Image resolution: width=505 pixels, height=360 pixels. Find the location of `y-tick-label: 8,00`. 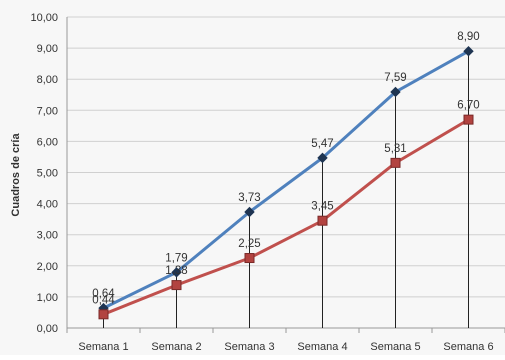

y-tick-label: 8,00 is located at coordinates (47, 80).